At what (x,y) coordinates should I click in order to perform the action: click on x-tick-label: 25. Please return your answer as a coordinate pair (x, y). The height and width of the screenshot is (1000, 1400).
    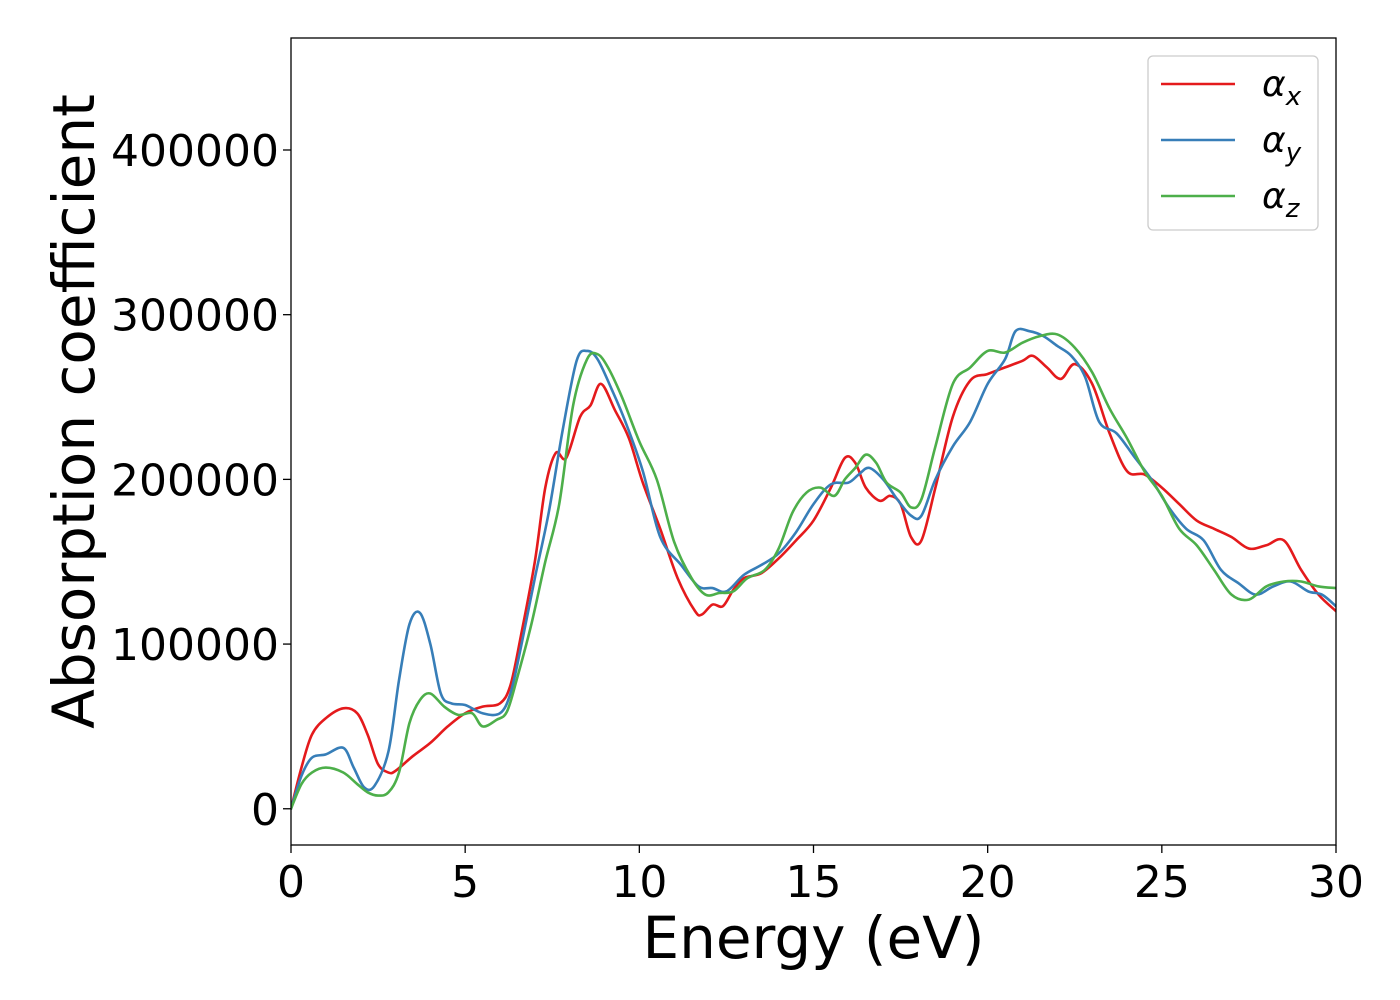
    Looking at the image, I should click on (1162, 882).